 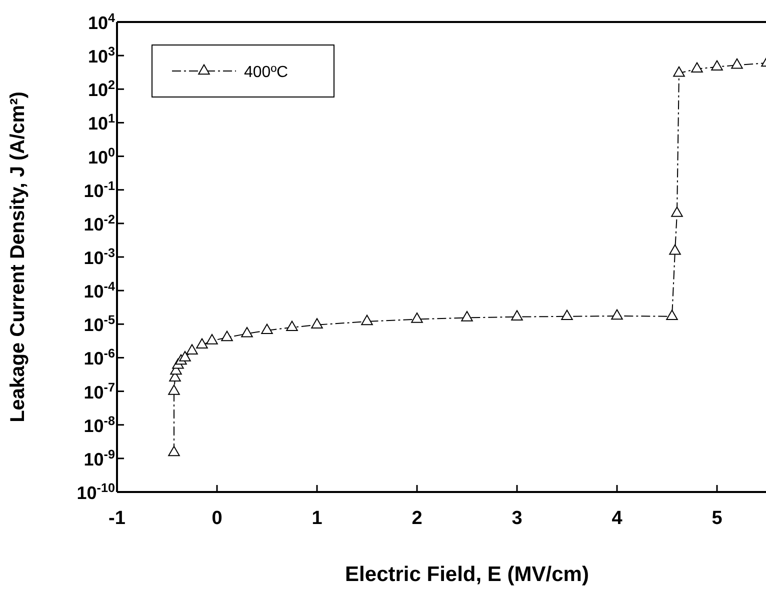 What do you see at coordinates (117, 518) in the screenshot?
I see `x-tick-label: -1` at bounding box center [117, 518].